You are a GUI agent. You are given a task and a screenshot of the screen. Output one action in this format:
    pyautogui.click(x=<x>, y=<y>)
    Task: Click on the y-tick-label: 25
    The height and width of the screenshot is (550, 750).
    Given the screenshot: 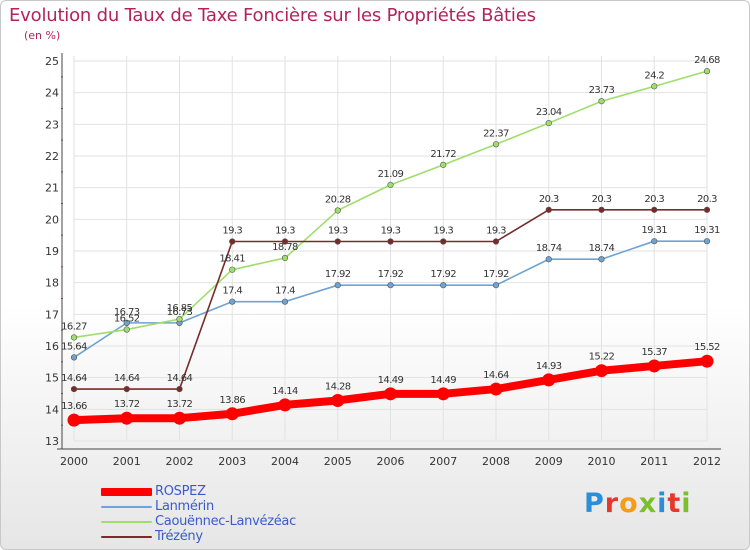 What is the action you would take?
    pyautogui.click(x=52, y=61)
    